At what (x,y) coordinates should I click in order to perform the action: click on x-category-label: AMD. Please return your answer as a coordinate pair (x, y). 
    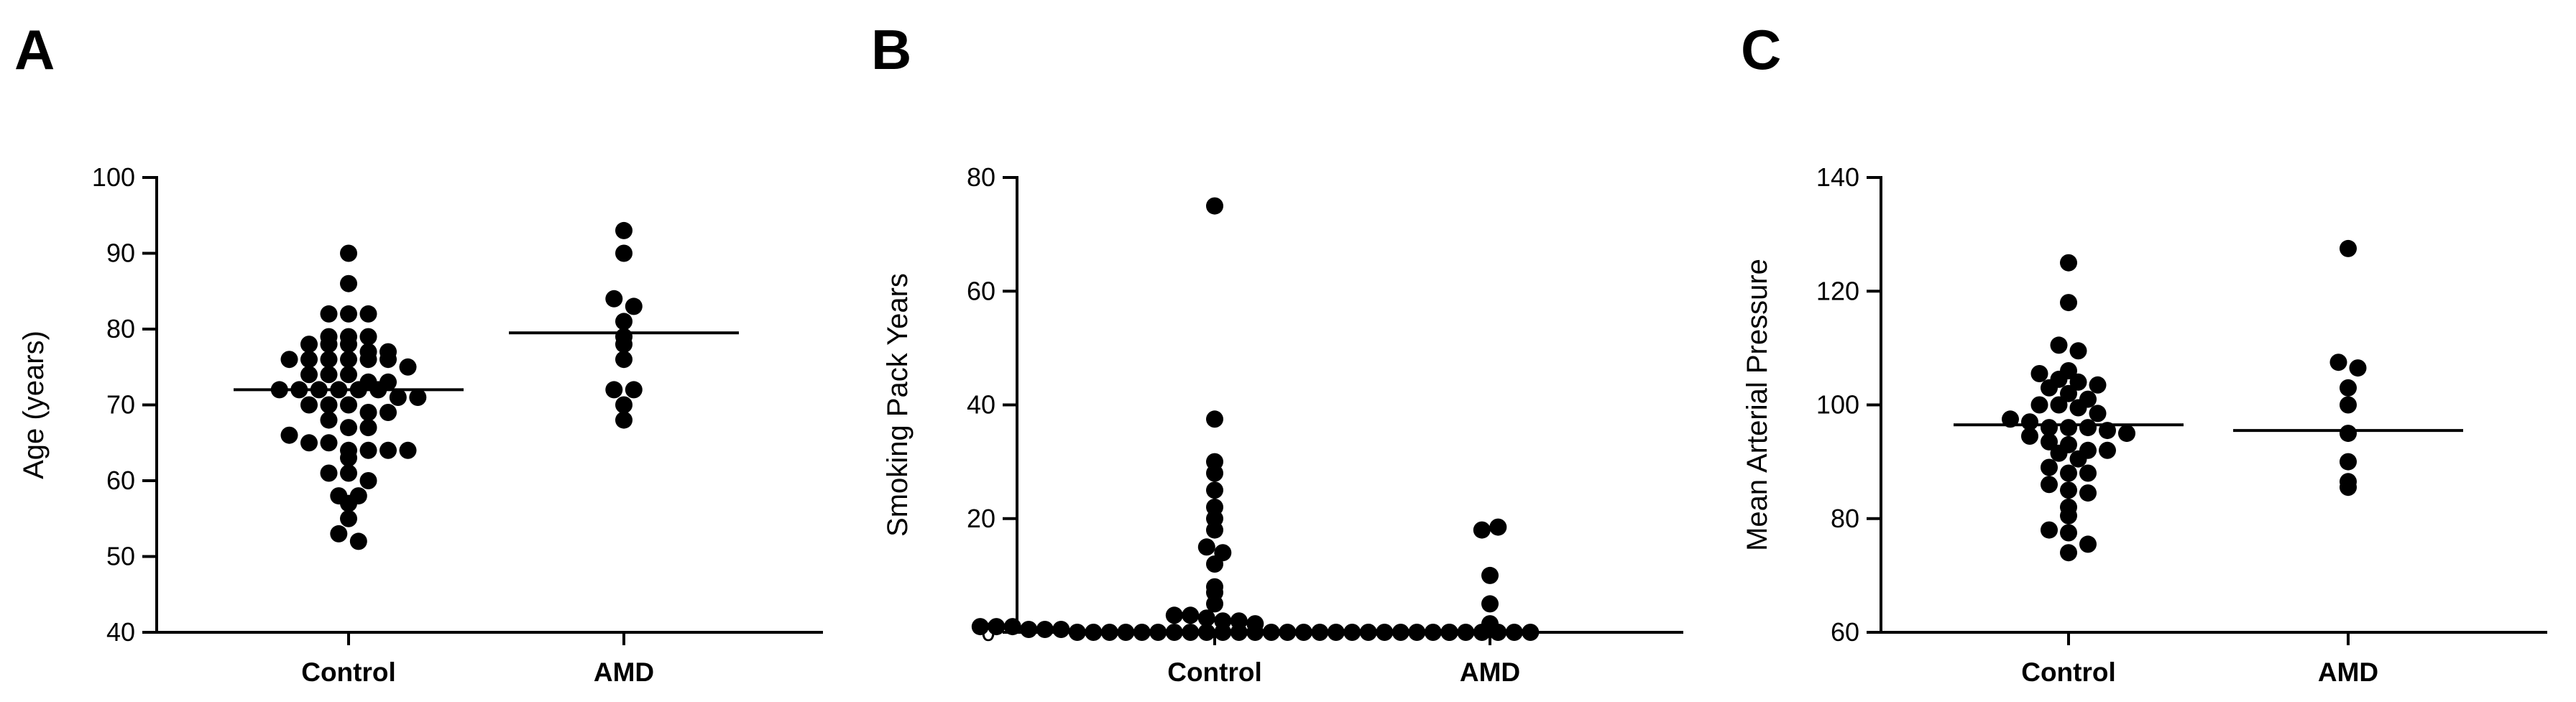
    Looking at the image, I should click on (1490, 672).